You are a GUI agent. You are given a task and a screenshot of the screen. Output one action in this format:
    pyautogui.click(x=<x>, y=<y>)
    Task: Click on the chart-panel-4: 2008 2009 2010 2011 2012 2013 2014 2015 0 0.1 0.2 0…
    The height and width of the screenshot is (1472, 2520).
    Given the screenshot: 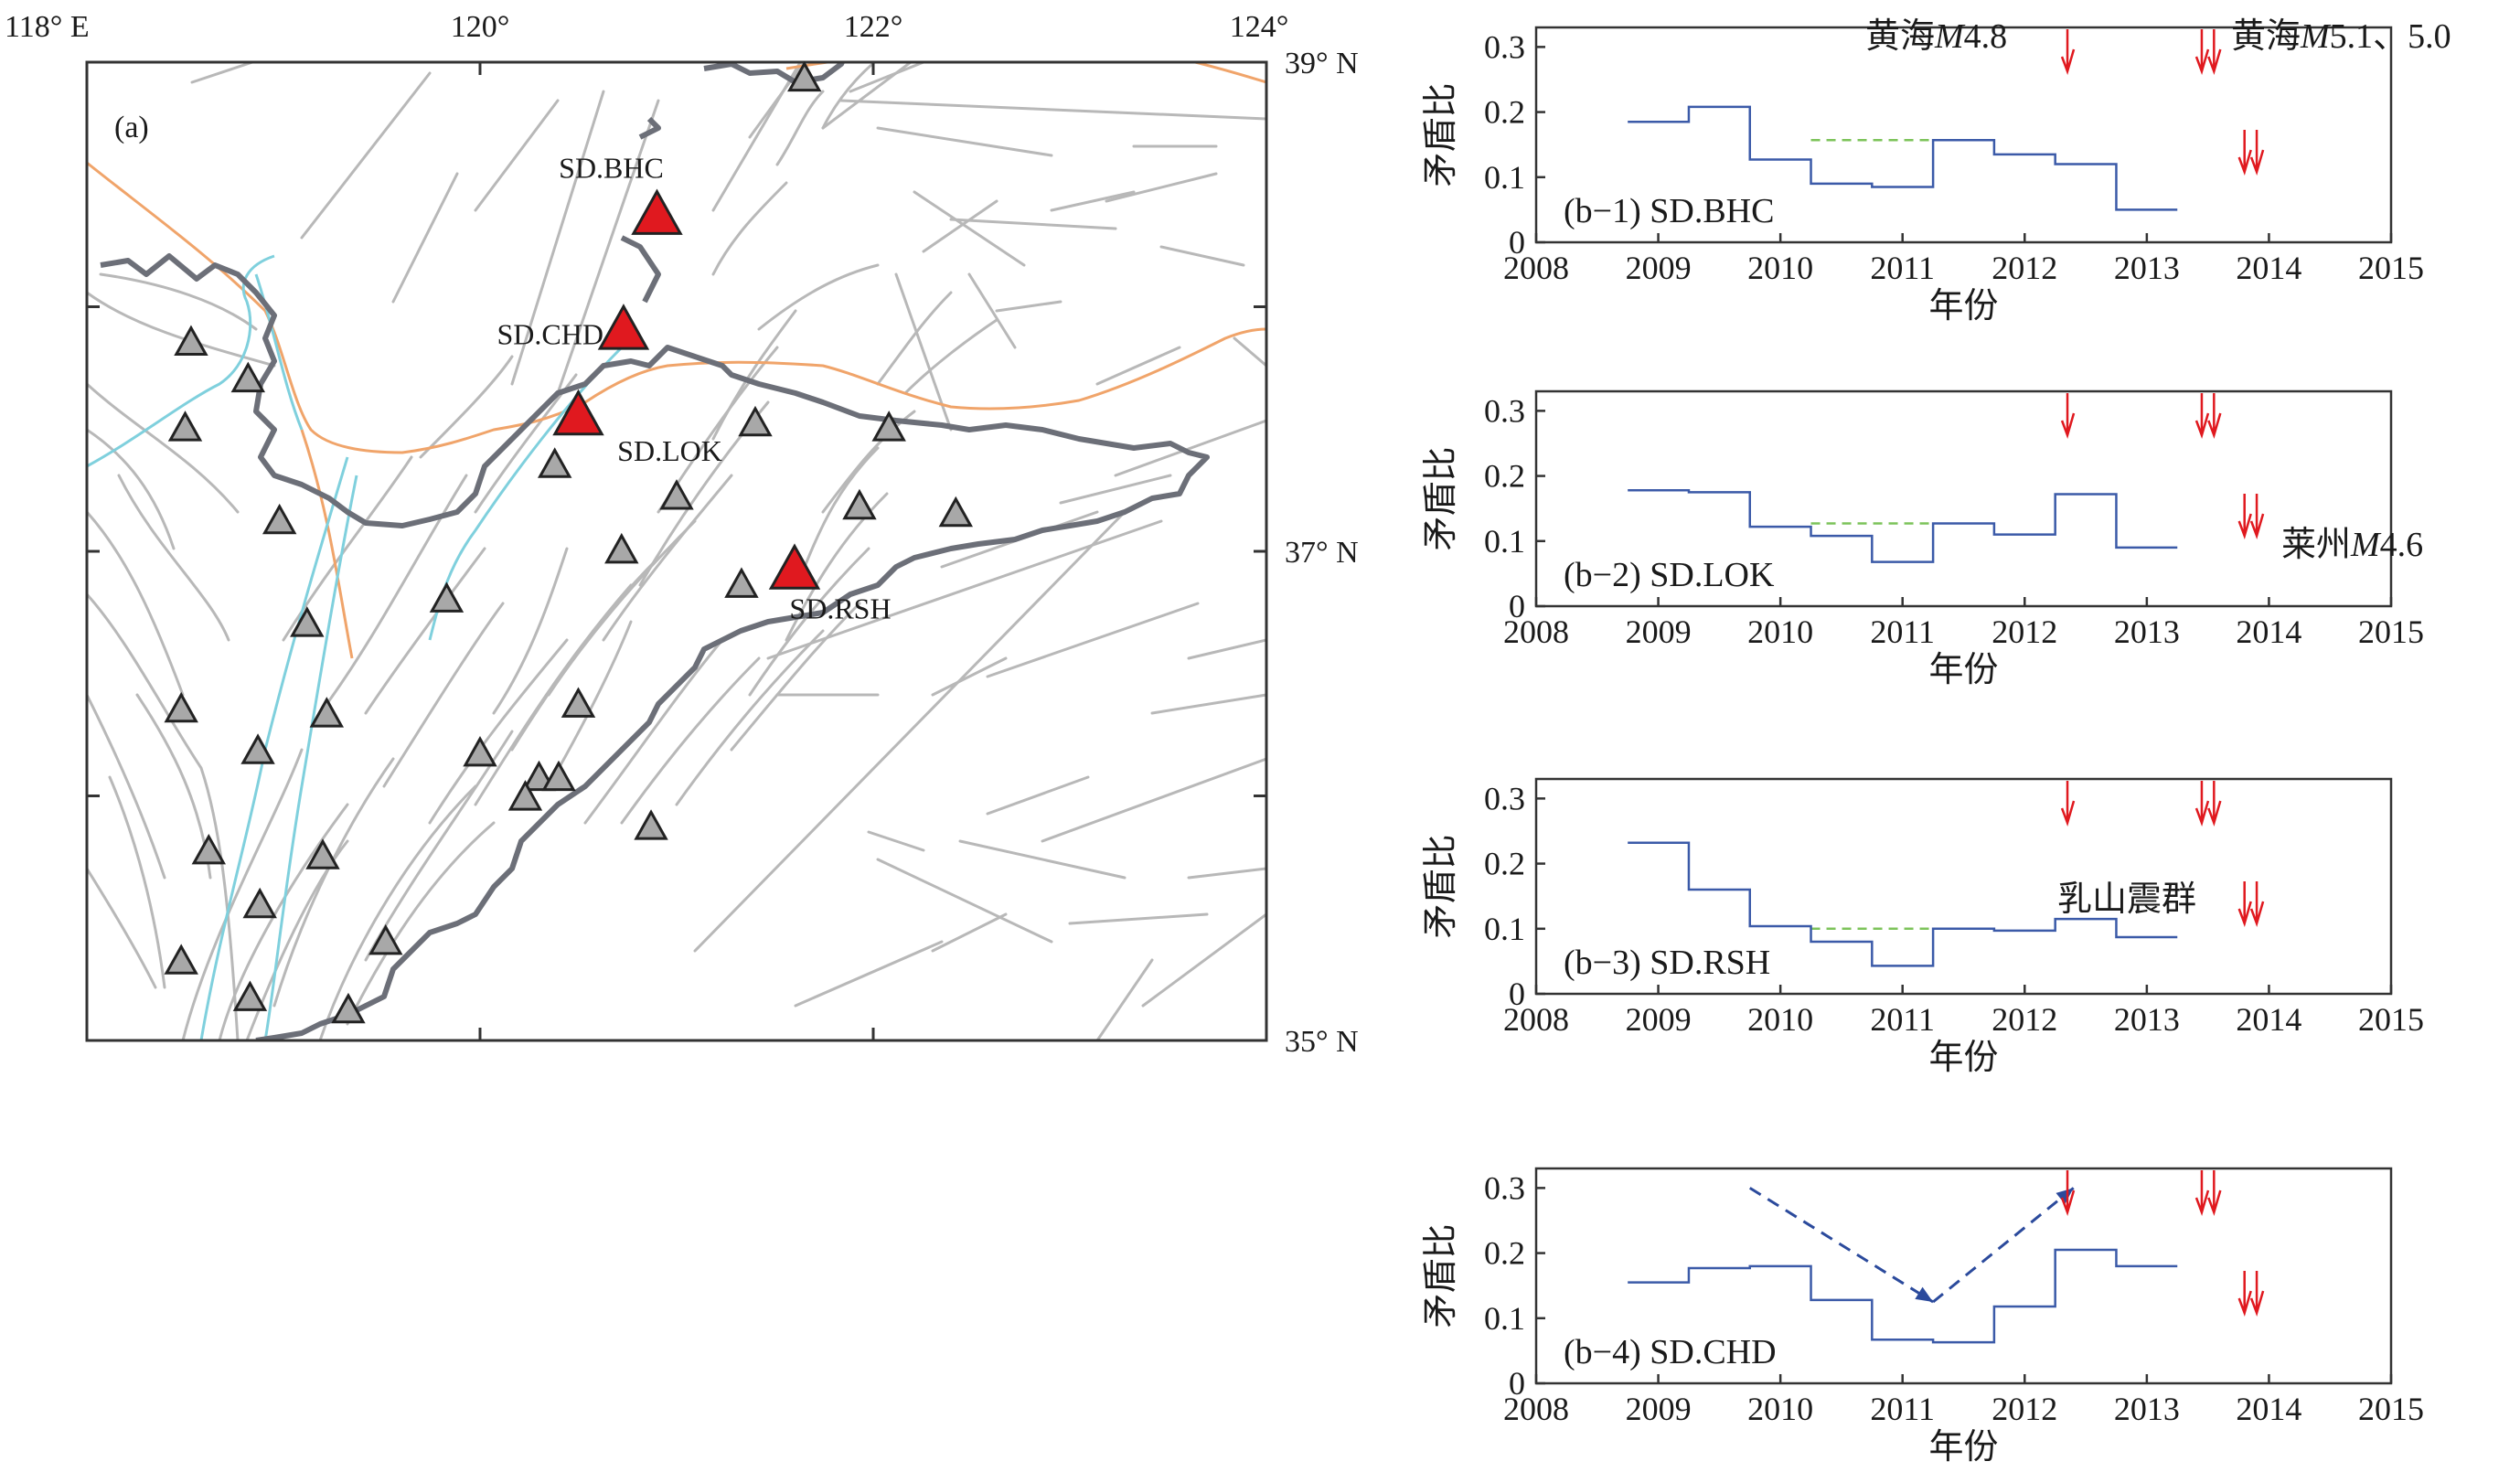 What is the action you would take?
    pyautogui.click(x=1922, y=1317)
    